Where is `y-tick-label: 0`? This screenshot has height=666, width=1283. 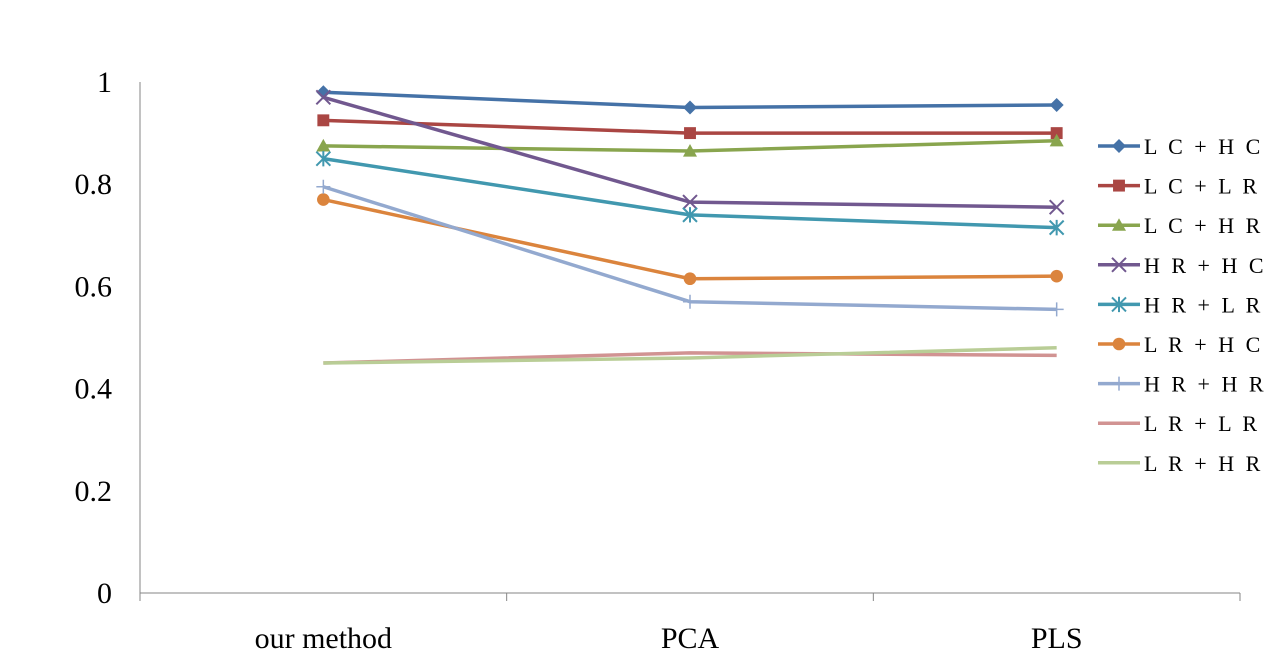 y-tick-label: 0 is located at coordinates (104, 593).